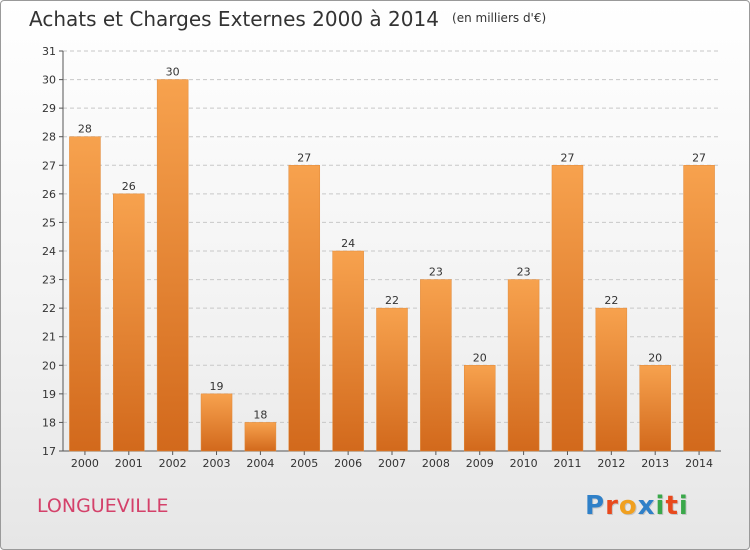 The width and height of the screenshot is (750, 550). Describe the element at coordinates (49, 194) in the screenshot. I see `y-tick-label: 26` at that location.